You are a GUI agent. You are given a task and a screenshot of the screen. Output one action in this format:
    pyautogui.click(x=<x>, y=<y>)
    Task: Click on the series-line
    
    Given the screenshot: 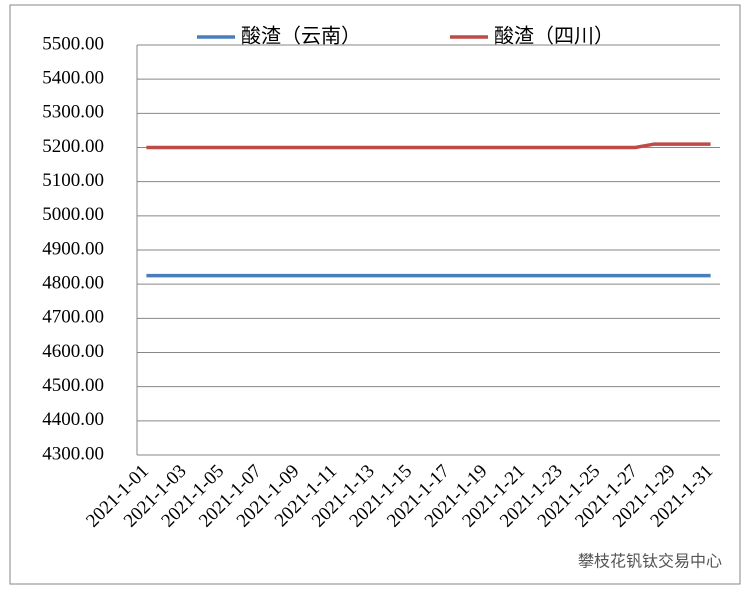 What is the action you would take?
    pyautogui.click(x=428, y=146)
    